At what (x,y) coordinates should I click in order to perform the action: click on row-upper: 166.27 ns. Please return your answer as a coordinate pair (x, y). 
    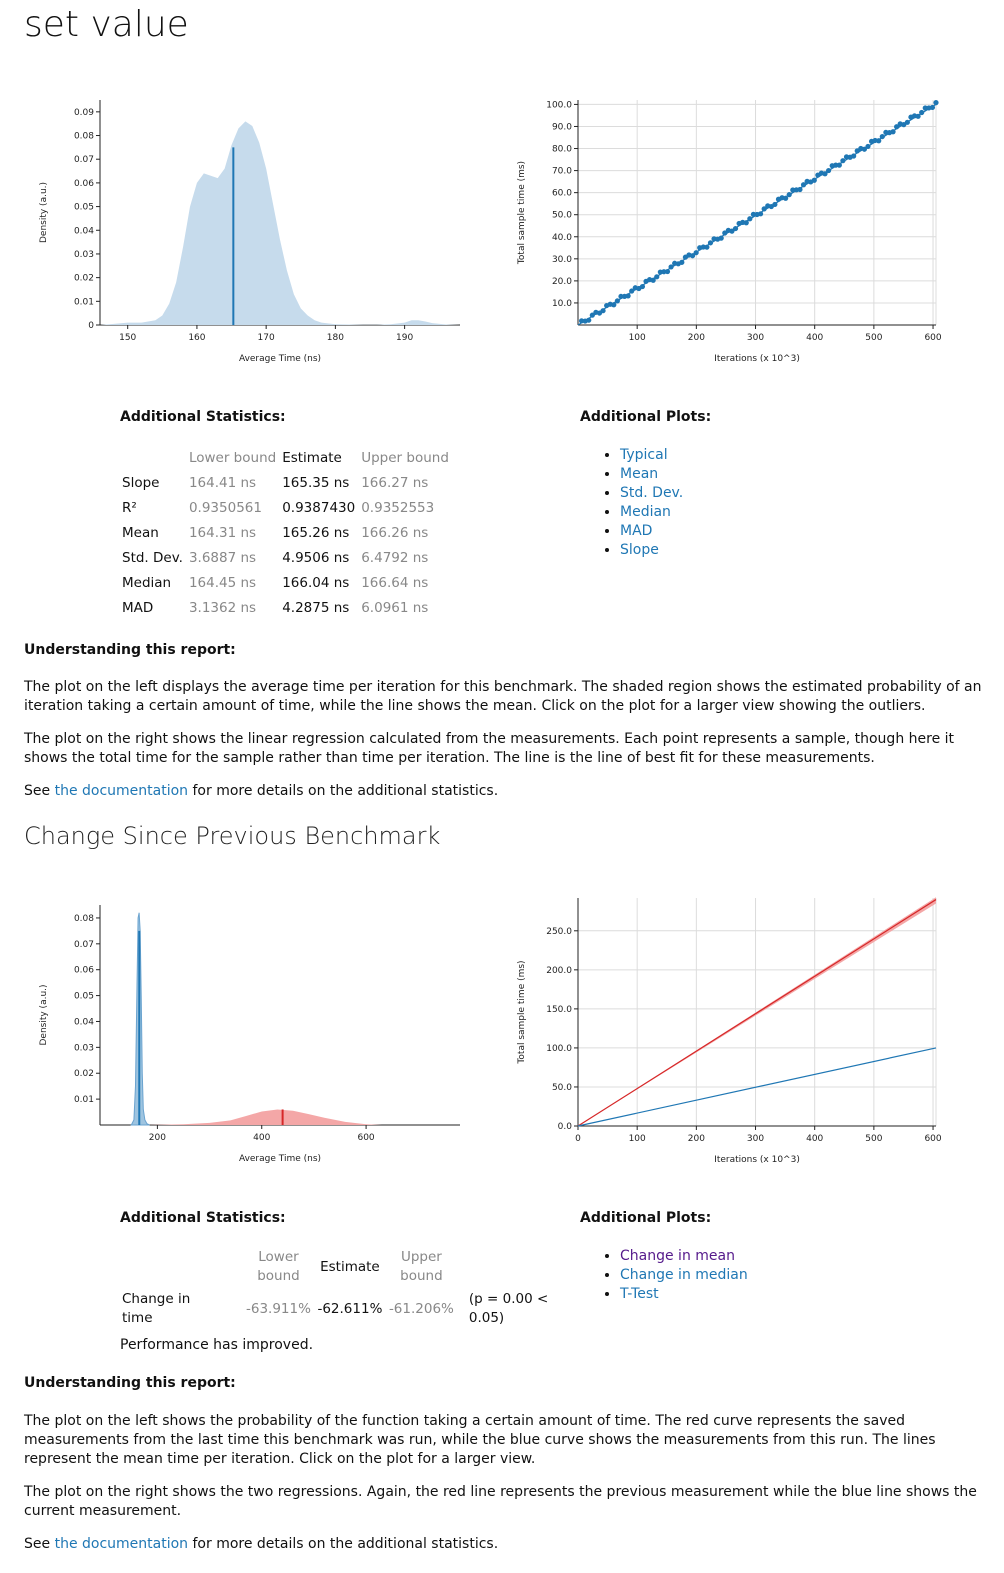
    Looking at the image, I should click on (395, 482).